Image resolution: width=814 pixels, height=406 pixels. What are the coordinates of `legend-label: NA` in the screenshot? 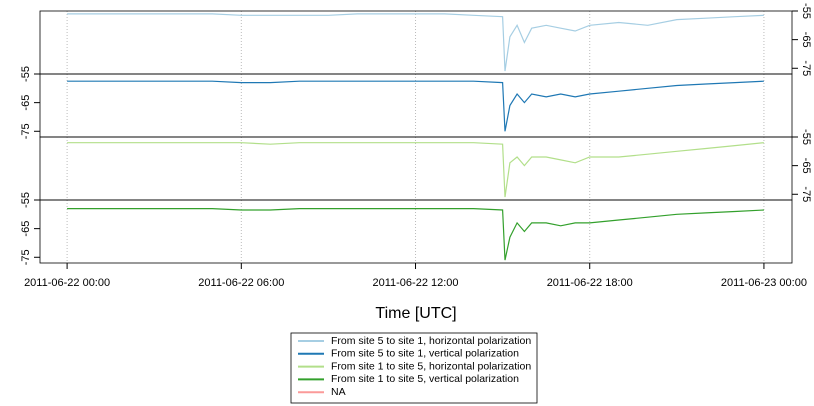 It's located at (338, 392).